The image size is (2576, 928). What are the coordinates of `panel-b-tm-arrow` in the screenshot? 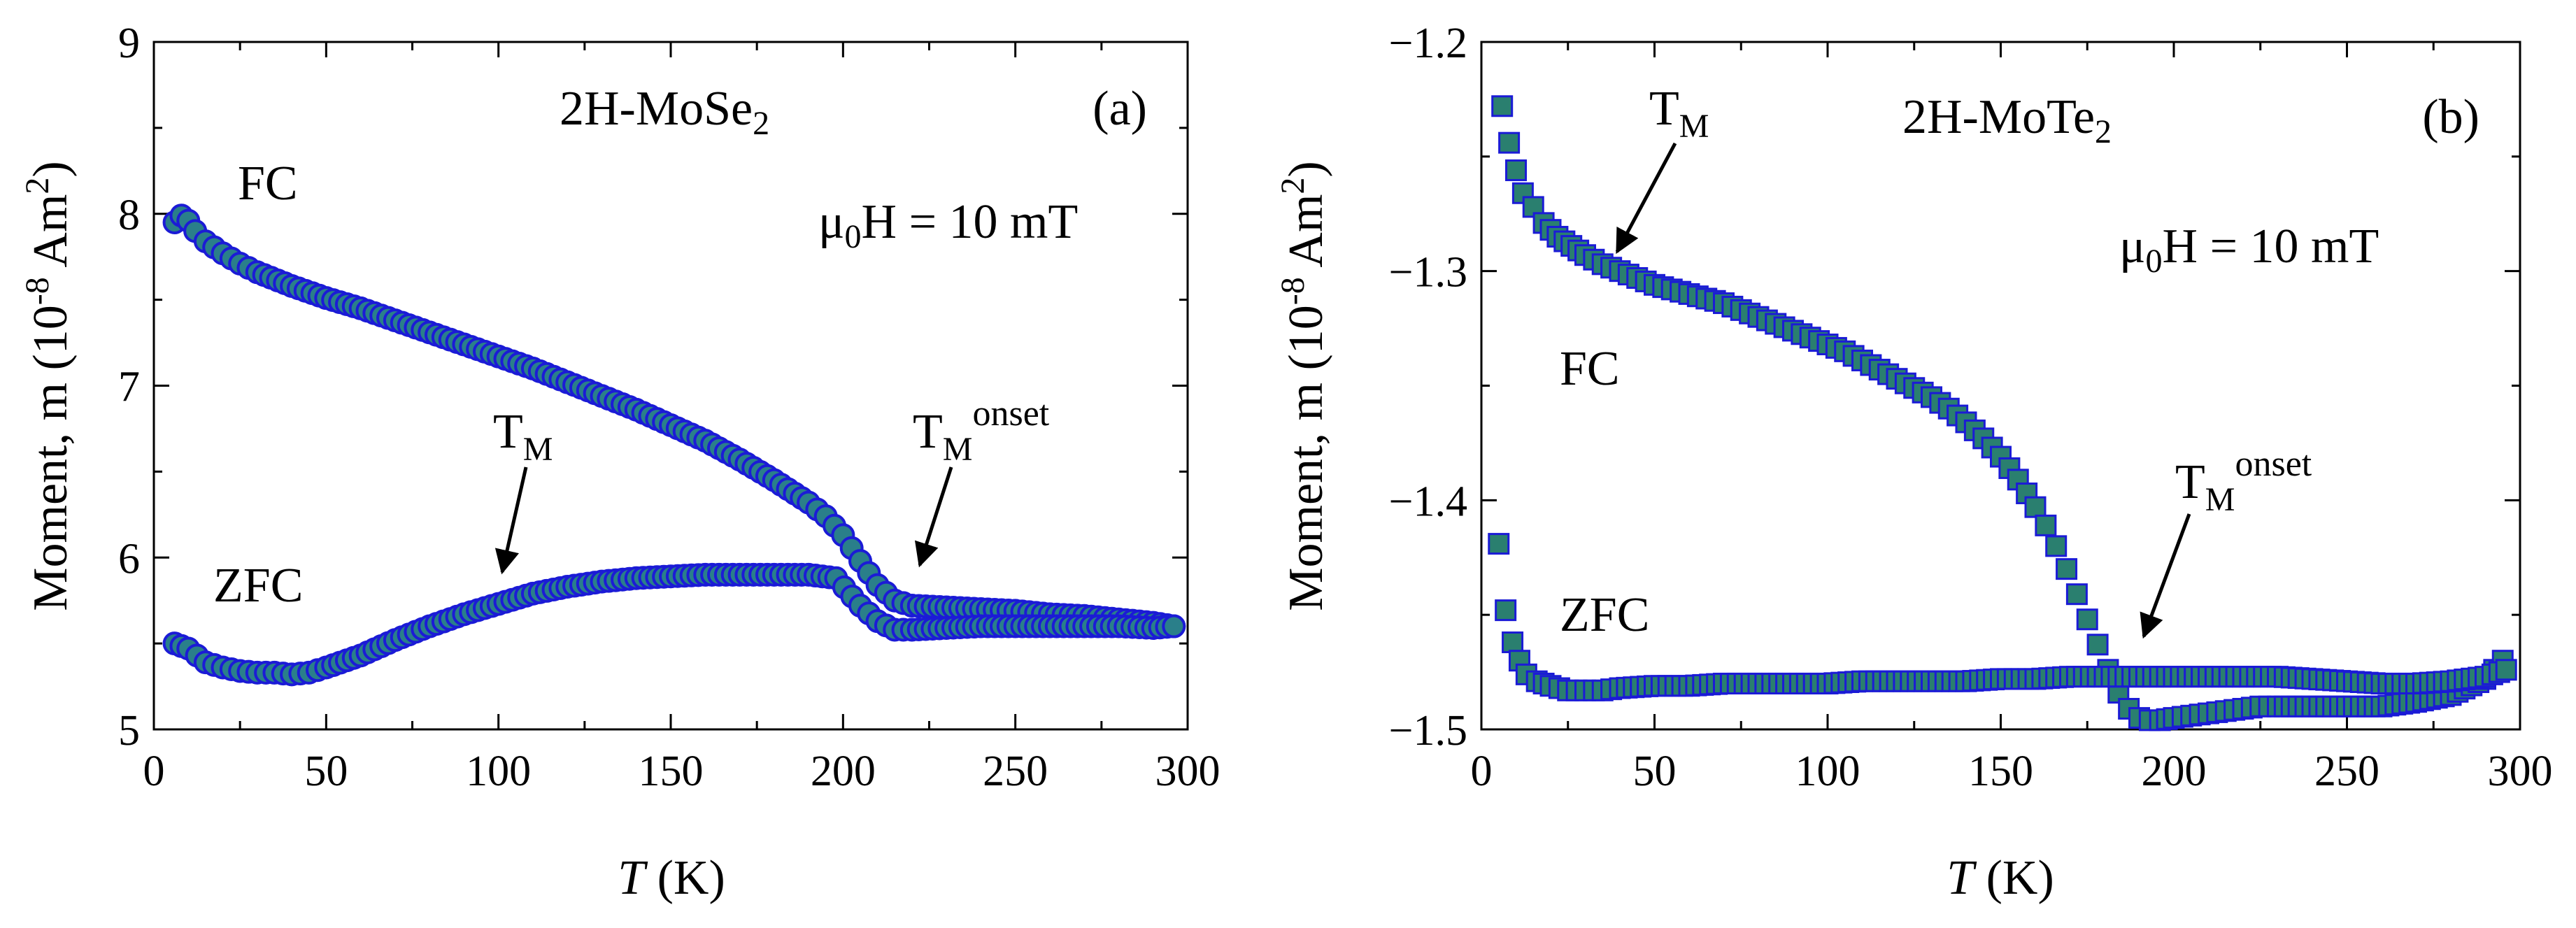 It's located at (1646, 199).